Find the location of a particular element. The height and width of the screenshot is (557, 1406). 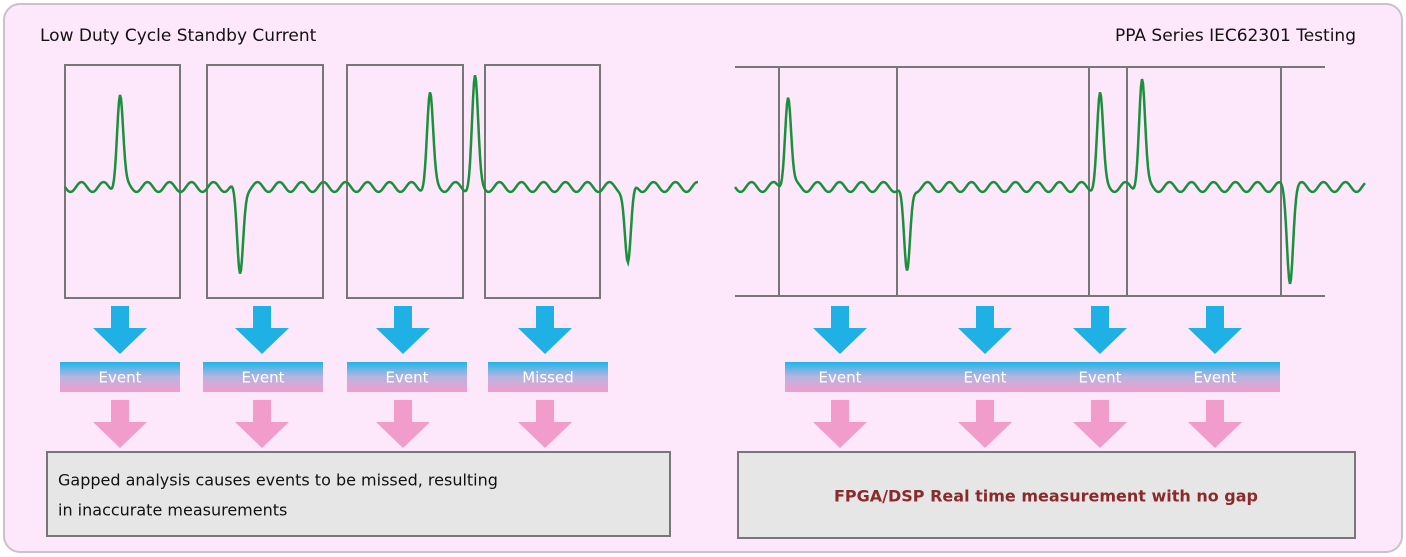

right-caption-box is located at coordinates (1046, 495).